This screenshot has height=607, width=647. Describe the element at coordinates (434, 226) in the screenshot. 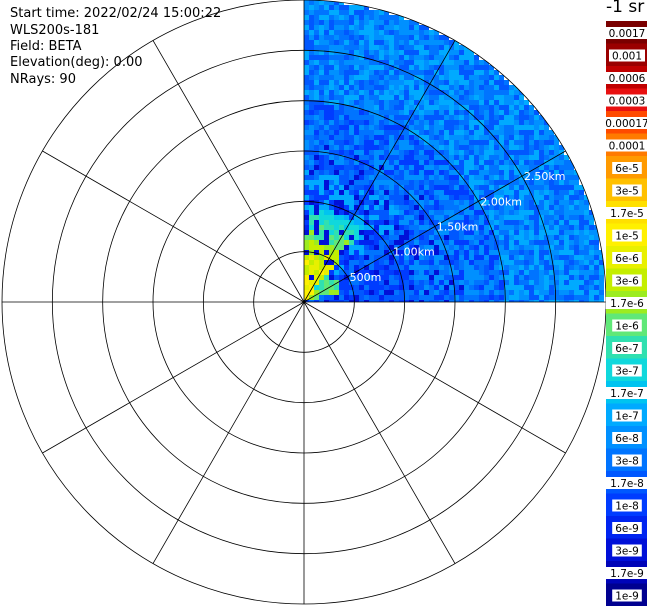

I see `azimuth-spoke` at that location.